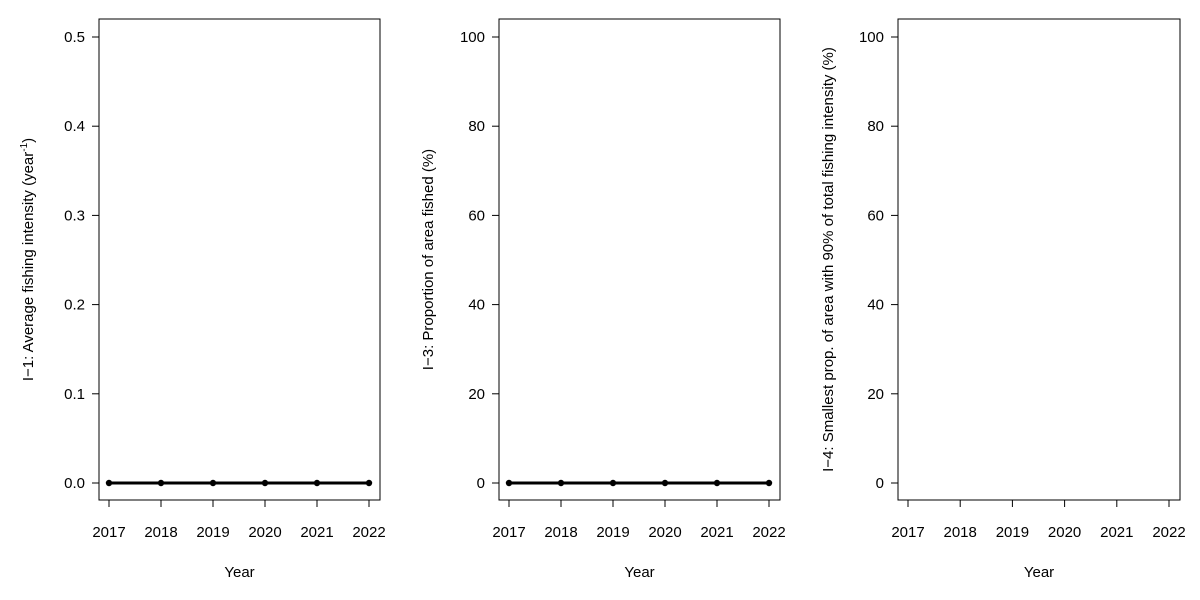 This screenshot has height=600, width=1200. I want to click on y-axis-title: I−3: Proportion of area fished (%), so click(428, 259).